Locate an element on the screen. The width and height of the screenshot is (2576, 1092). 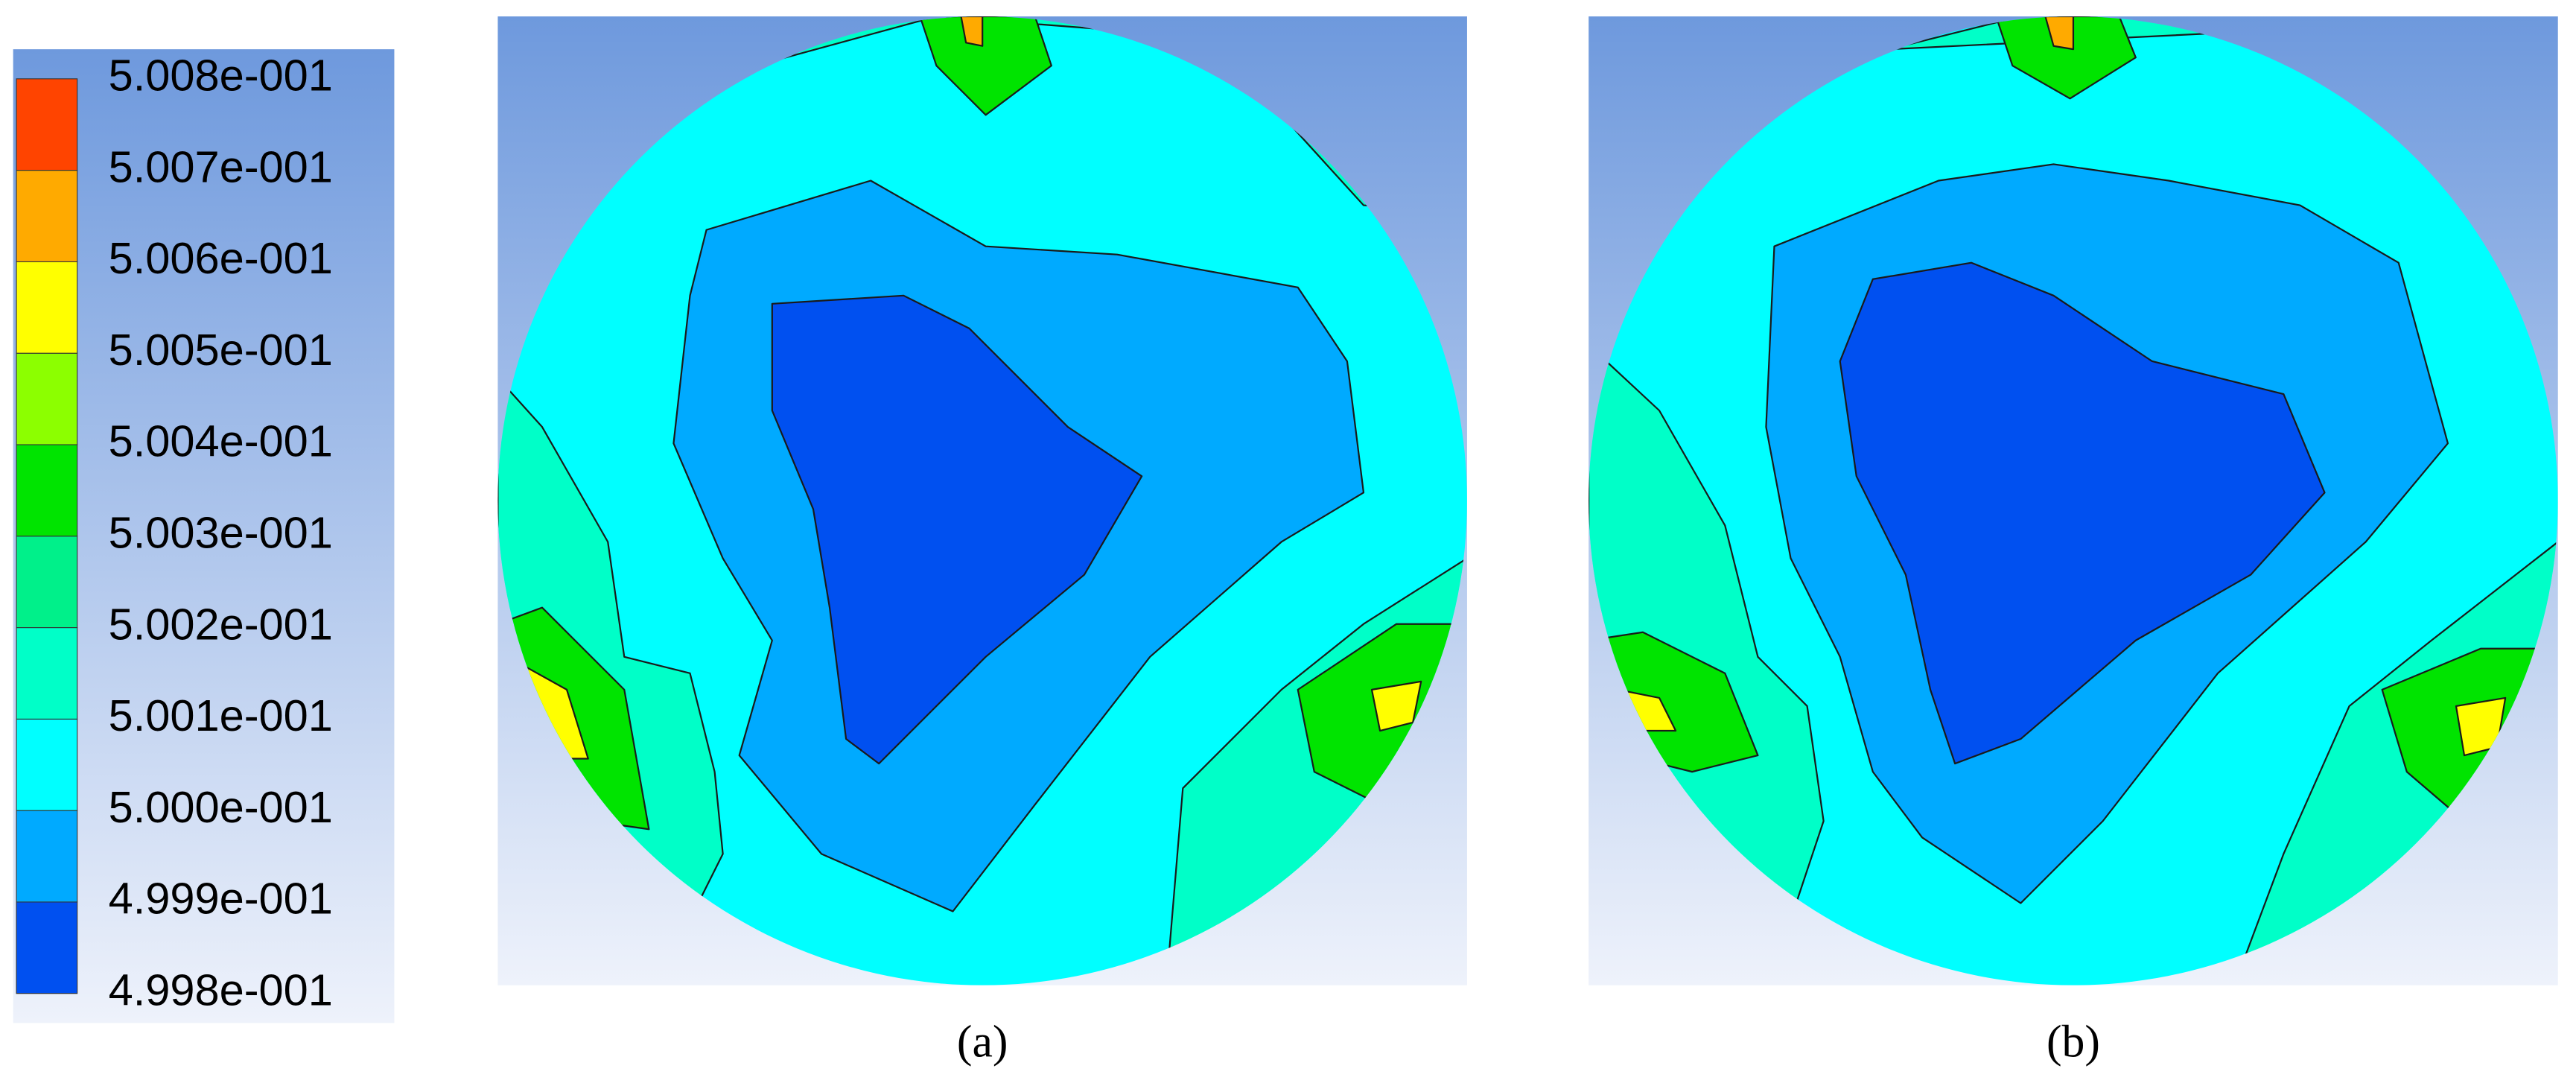
legend-label: 5.007e-001 is located at coordinates (221, 166).